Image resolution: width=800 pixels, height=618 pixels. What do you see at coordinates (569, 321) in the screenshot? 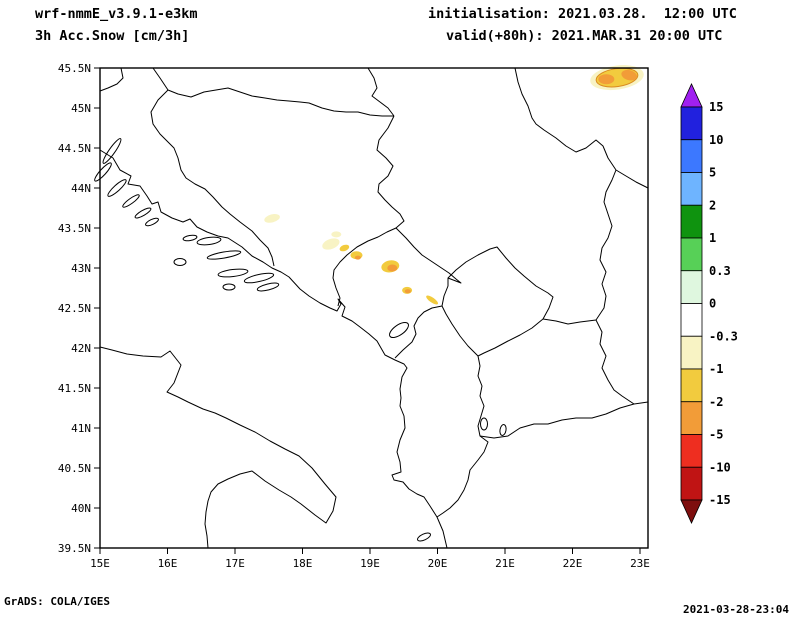
I see `border-macedonia-serbia` at bounding box center [569, 321].